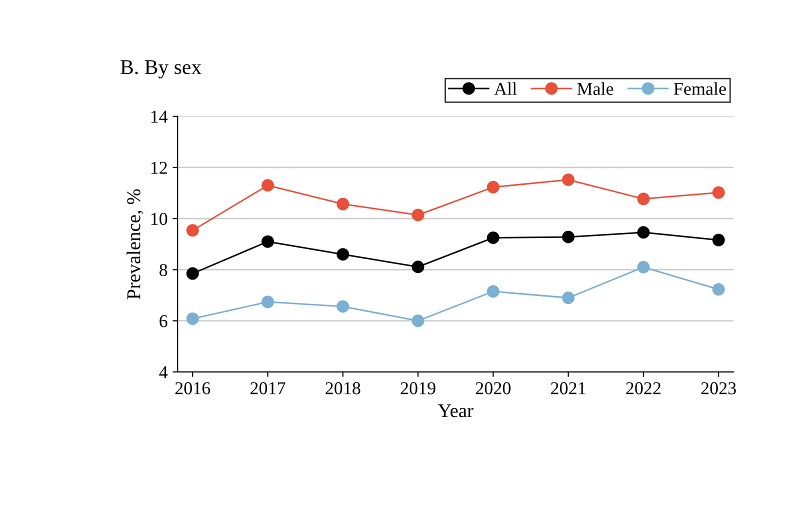  Describe the element at coordinates (161, 69) in the screenshot. I see `chart-title: B. By sex` at that location.